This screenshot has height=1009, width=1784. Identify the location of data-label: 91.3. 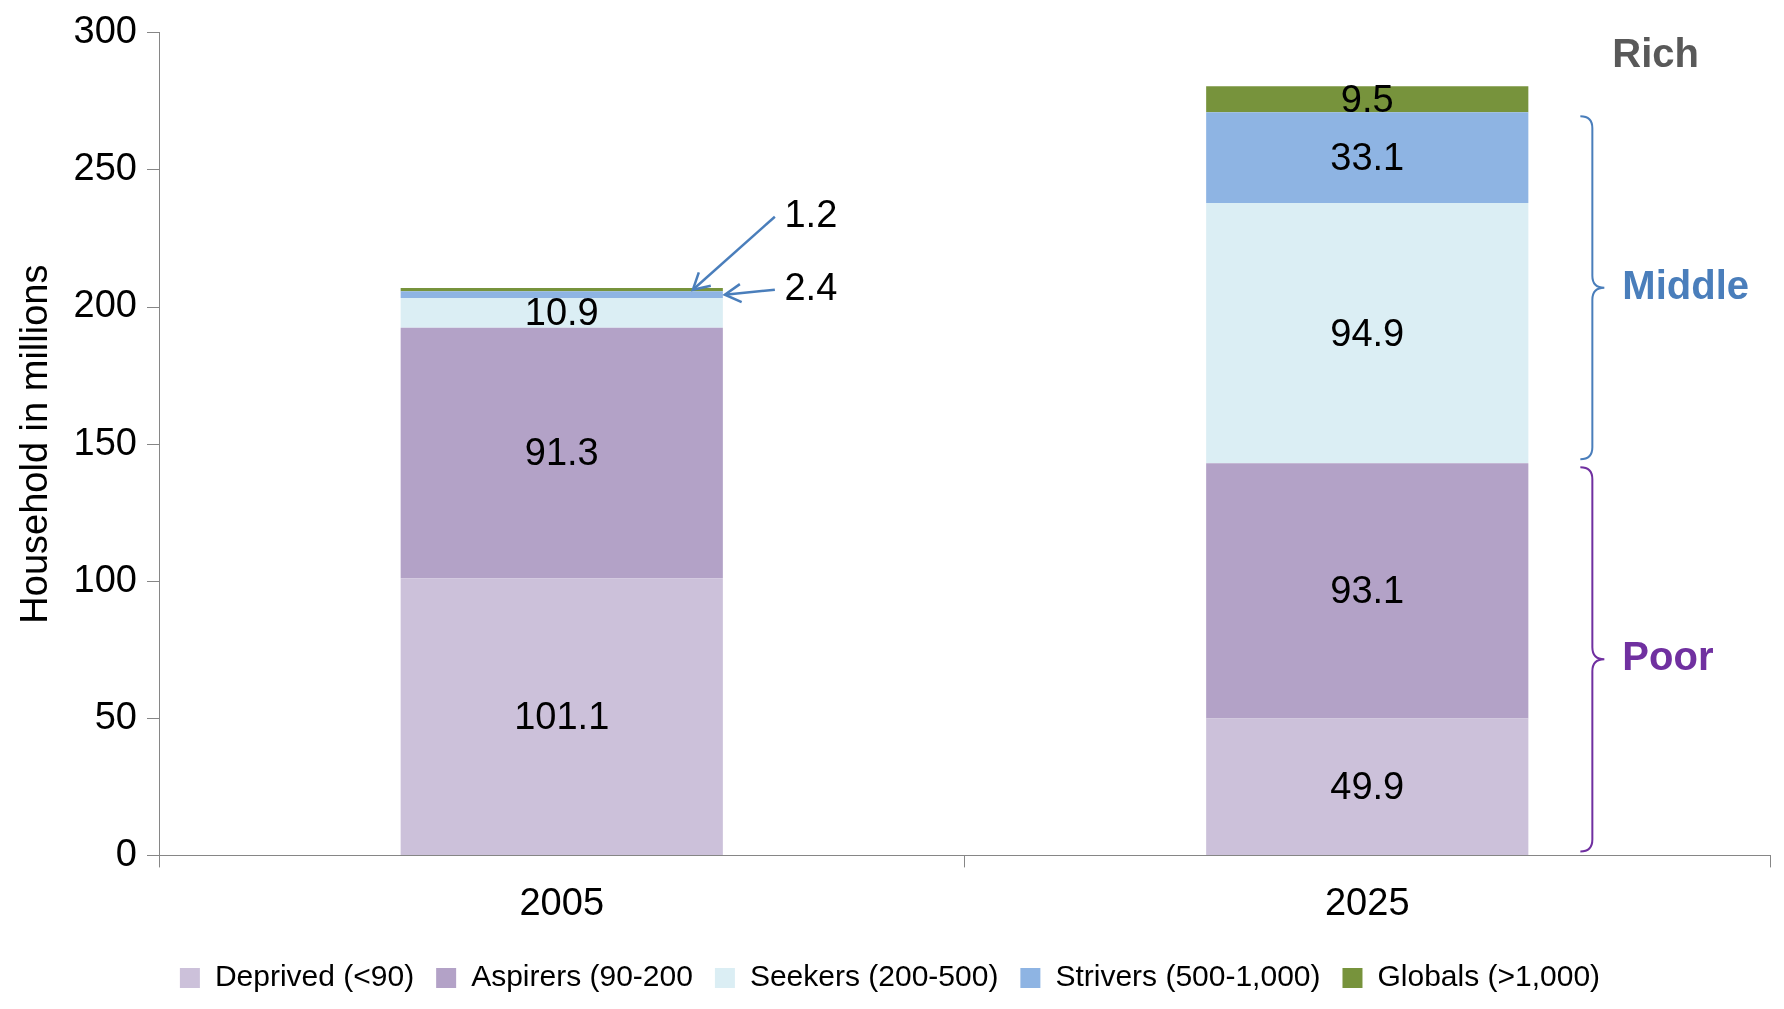
(561, 452).